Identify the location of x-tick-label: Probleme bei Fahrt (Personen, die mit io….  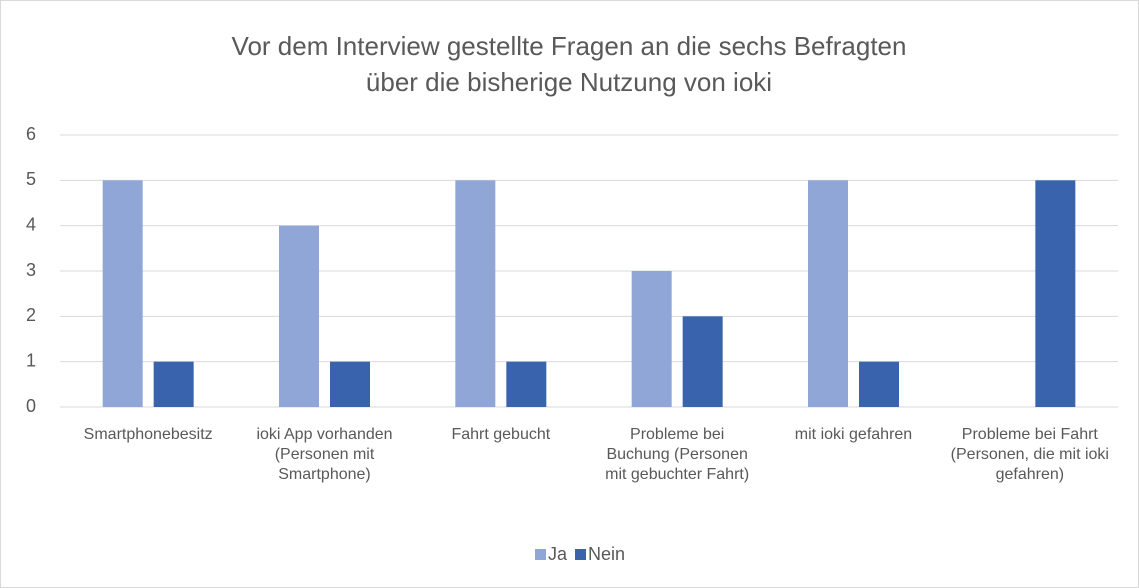
(1029, 454).